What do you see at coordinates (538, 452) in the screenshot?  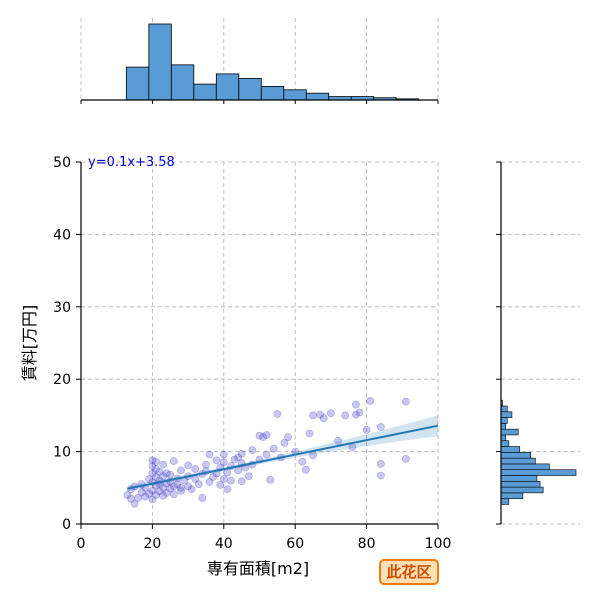 I see `right-marginal-histogram` at bounding box center [538, 452].